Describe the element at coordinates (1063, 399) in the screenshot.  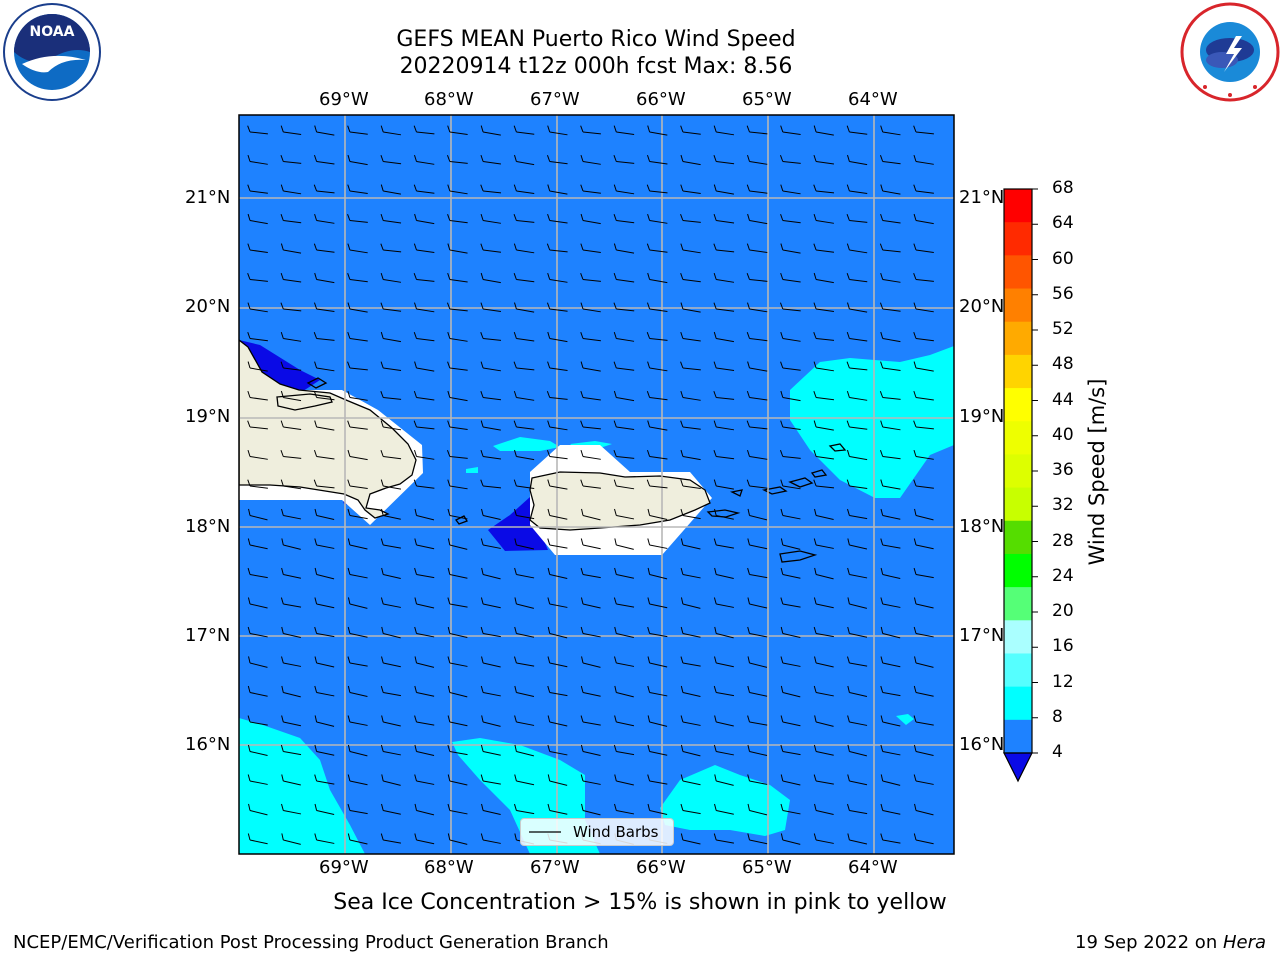
I see `colorbar-tick-label: 44` at that location.